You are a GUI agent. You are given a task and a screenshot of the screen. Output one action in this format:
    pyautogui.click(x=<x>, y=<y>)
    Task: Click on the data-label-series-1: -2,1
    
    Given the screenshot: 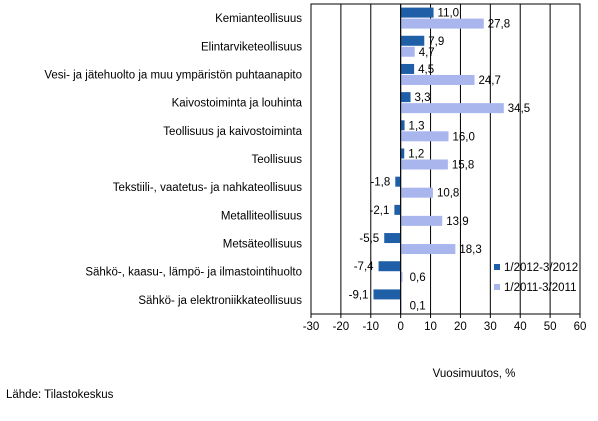 What is the action you would take?
    pyautogui.click(x=380, y=211)
    